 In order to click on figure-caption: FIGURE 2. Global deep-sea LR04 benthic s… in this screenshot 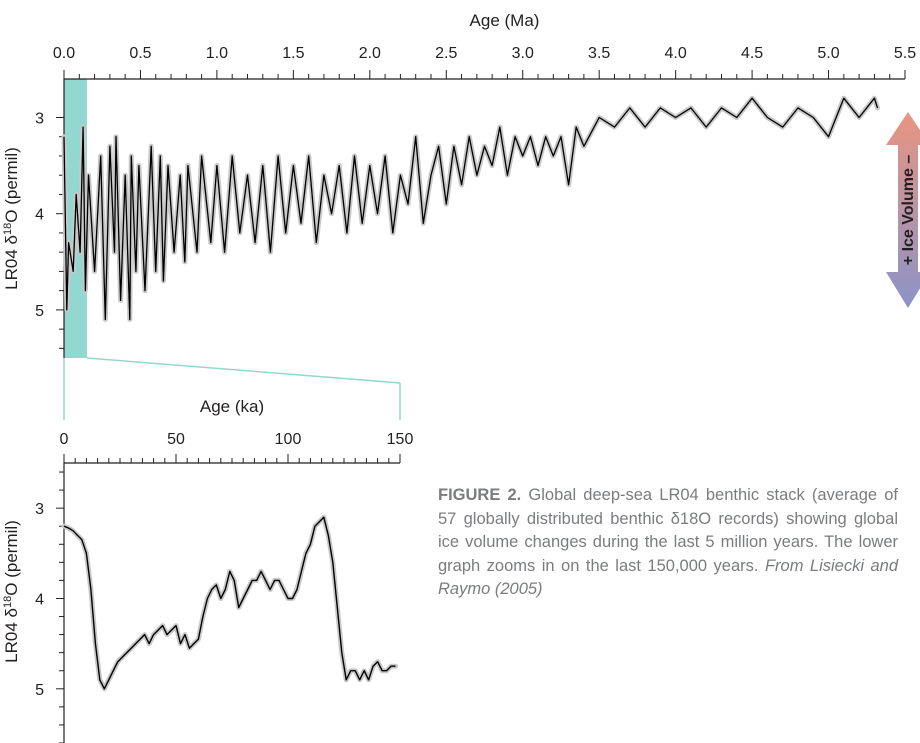, I will do `click(668, 543)`.